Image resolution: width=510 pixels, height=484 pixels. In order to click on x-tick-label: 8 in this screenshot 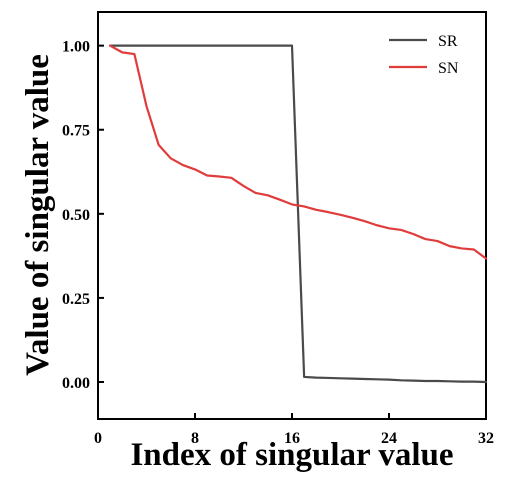, I will do `click(195, 438)`.